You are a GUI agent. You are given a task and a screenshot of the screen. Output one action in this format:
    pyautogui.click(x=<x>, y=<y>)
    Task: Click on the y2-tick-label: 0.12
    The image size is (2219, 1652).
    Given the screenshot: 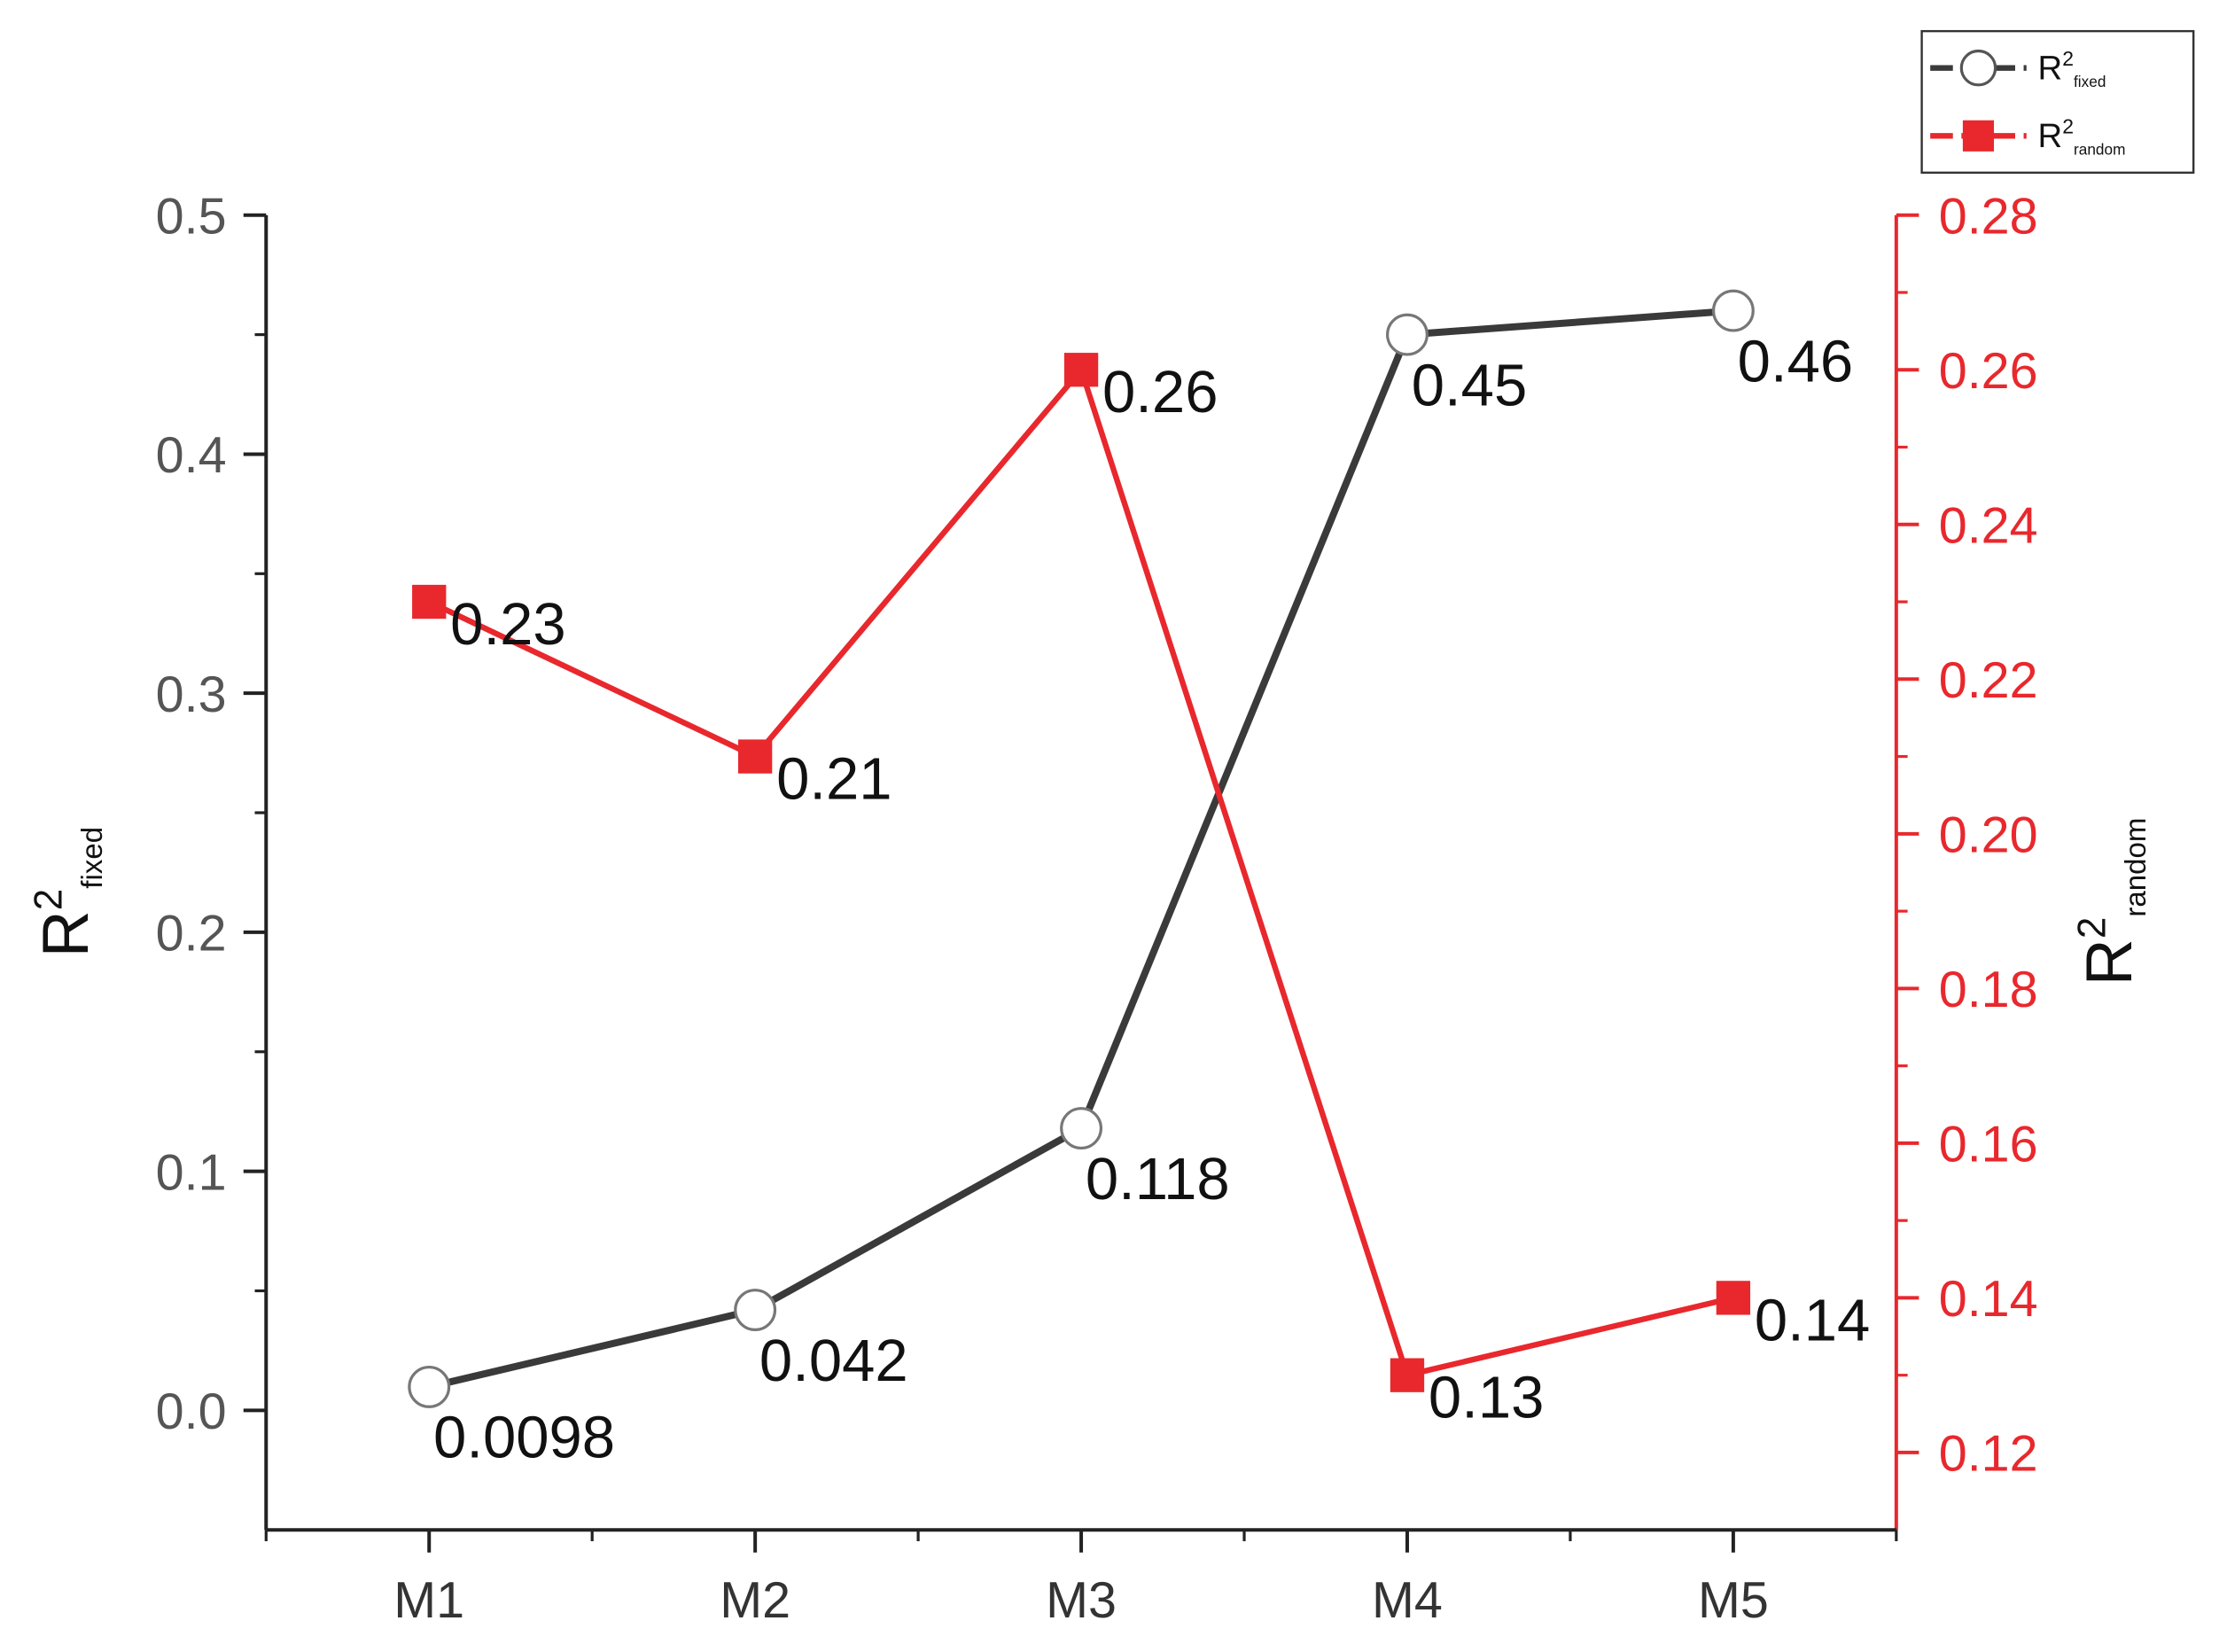 What is the action you would take?
    pyautogui.click(x=1988, y=1455)
    